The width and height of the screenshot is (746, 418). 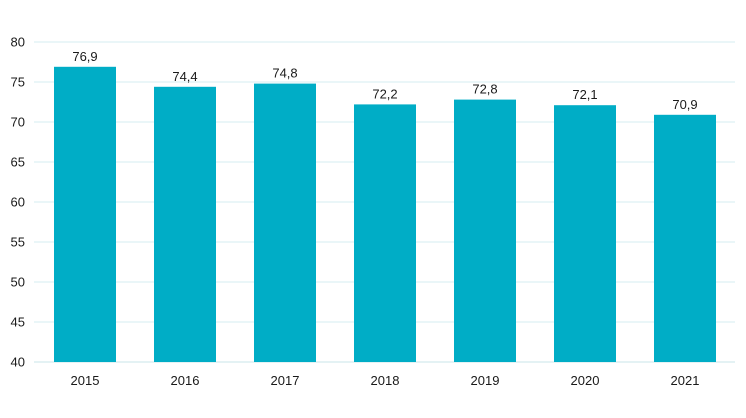 I want to click on bar-2015, so click(x=85, y=214).